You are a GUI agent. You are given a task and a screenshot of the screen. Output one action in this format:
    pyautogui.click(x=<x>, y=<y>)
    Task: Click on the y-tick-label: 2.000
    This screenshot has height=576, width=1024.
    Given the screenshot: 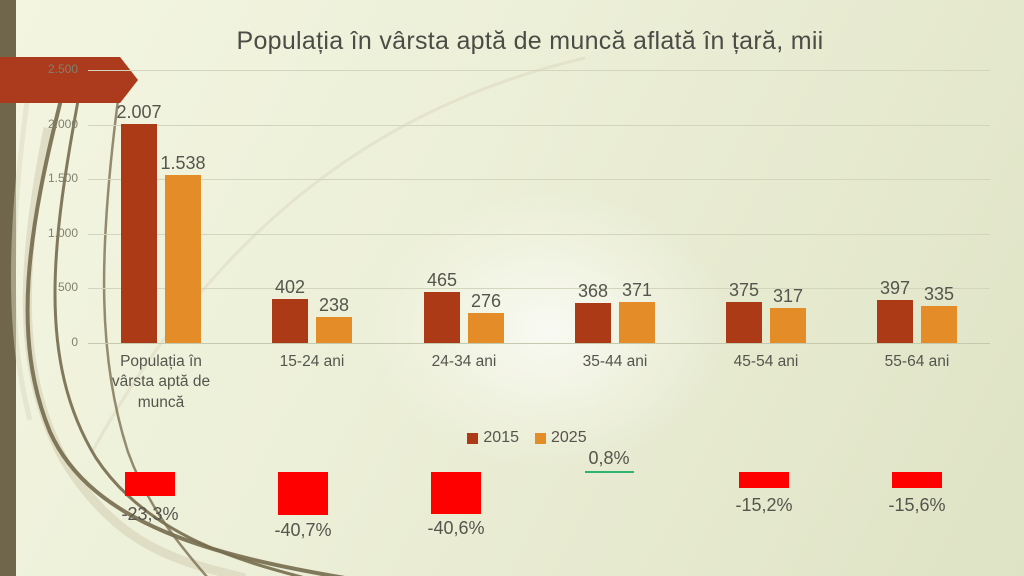 What is the action you would take?
    pyautogui.click(x=62, y=123)
    